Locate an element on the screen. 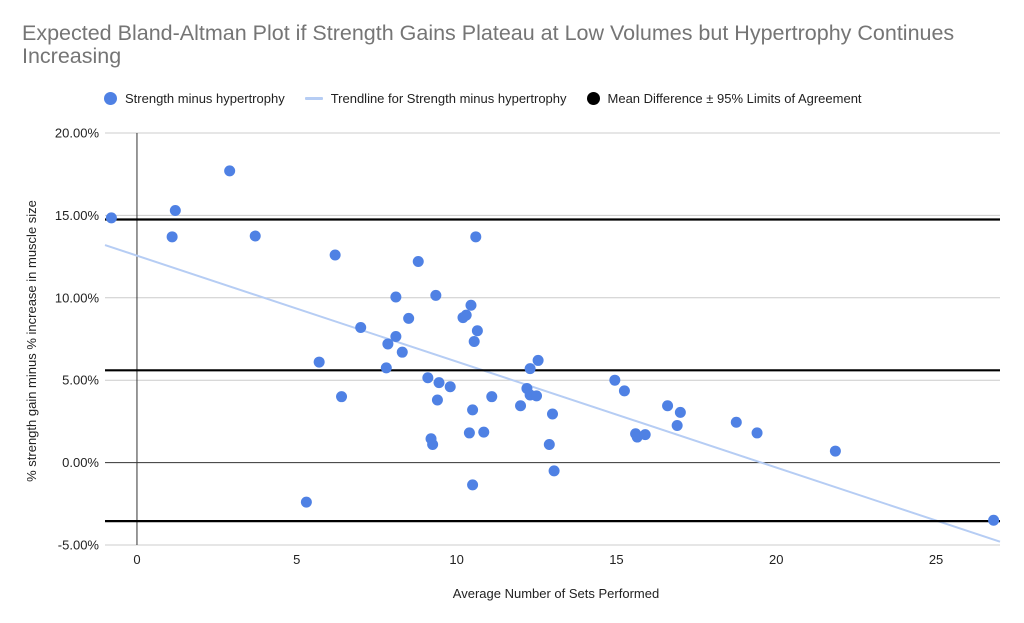 This screenshot has width=1024, height=623. y-tick-label: 10.00% is located at coordinates (77, 297).